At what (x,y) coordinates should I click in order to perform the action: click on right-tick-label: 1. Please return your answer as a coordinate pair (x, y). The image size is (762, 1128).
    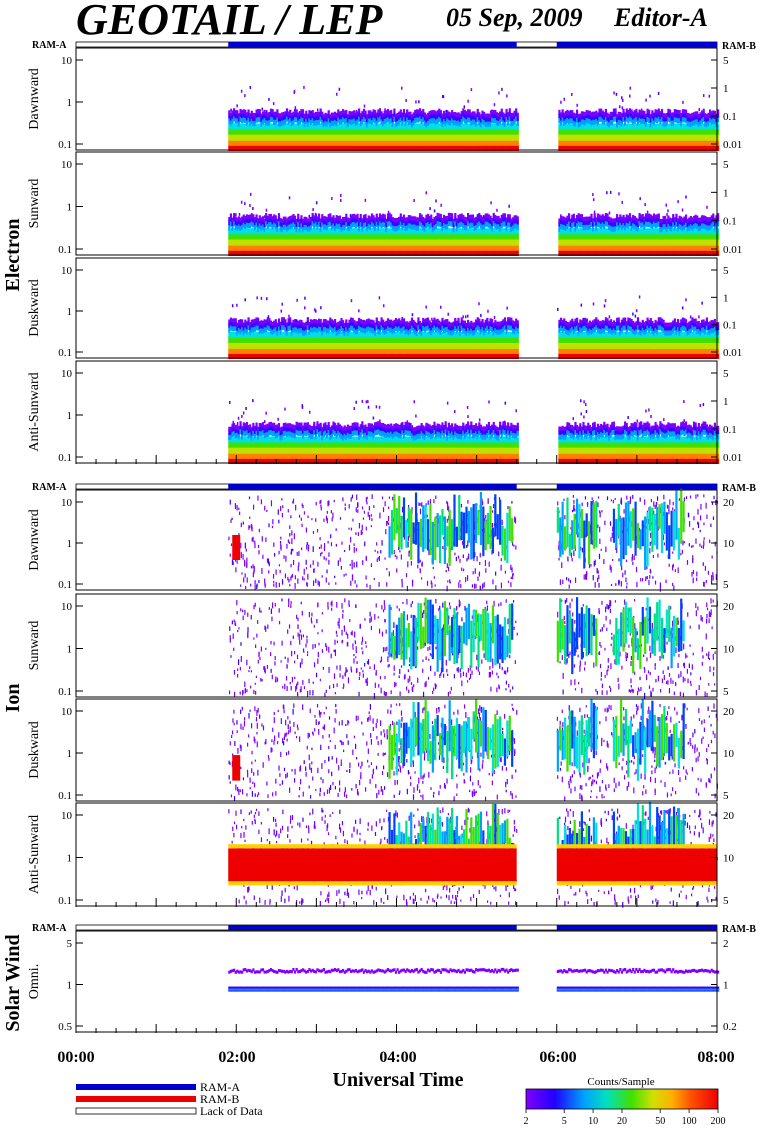
    Looking at the image, I should click on (726, 89).